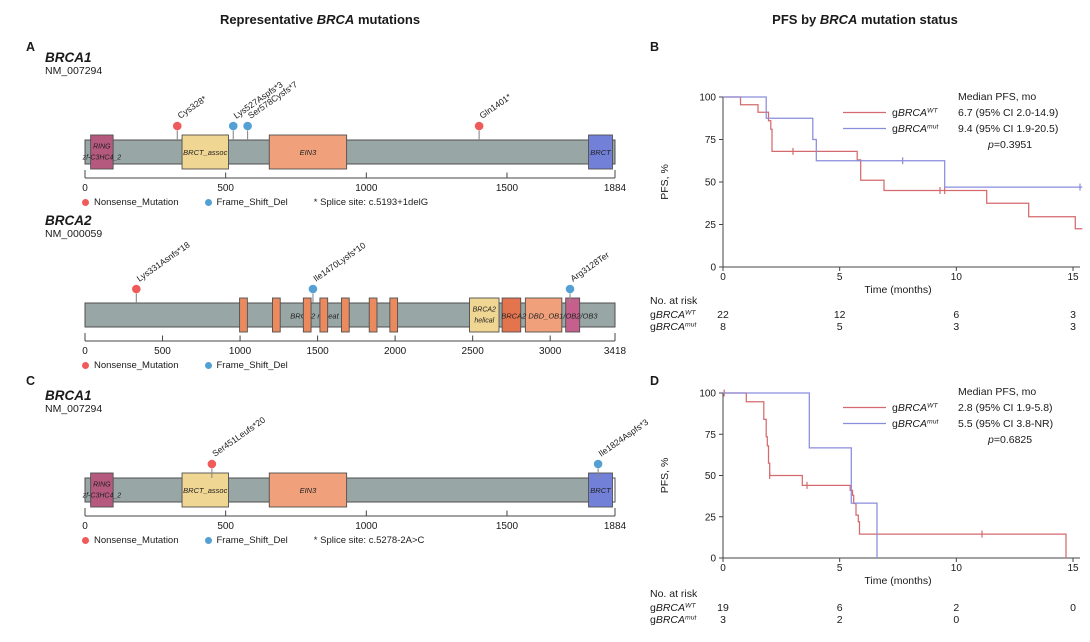 This screenshot has width=1090, height=642. Describe the element at coordinates (655, 47) in the screenshot. I see `panel-label-b: B` at that location.